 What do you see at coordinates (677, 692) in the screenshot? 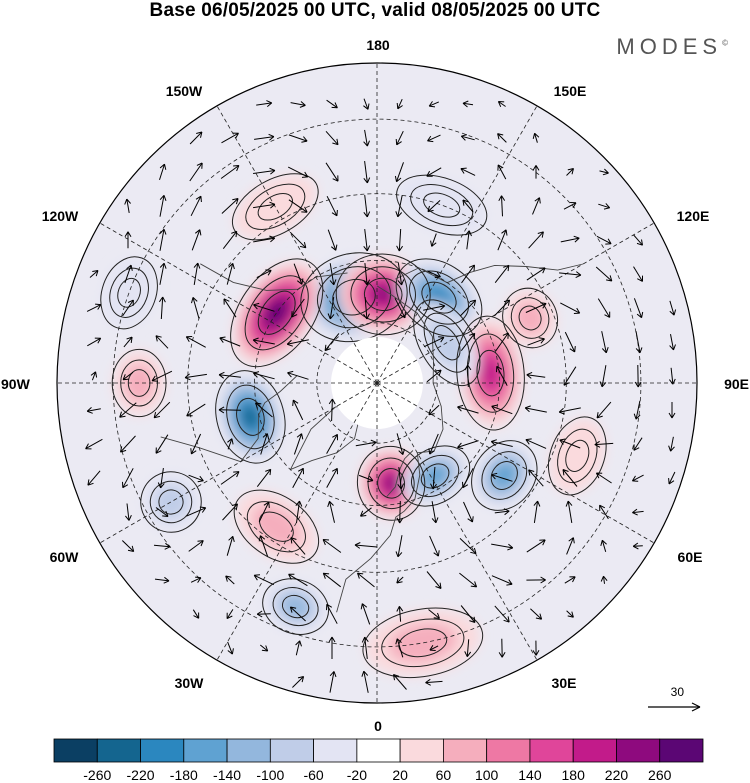
I see `wind-reference-value: 30` at bounding box center [677, 692].